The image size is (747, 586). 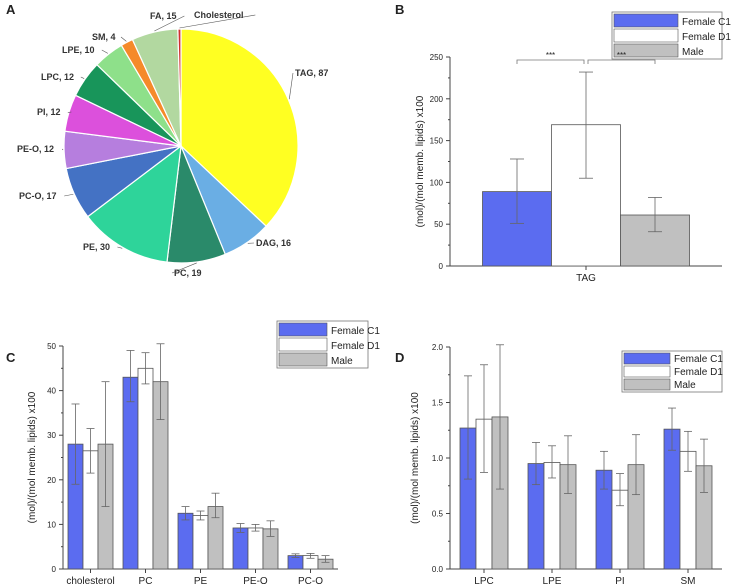 I want to click on panel-b-ytick-label: 50, so click(x=438, y=224).